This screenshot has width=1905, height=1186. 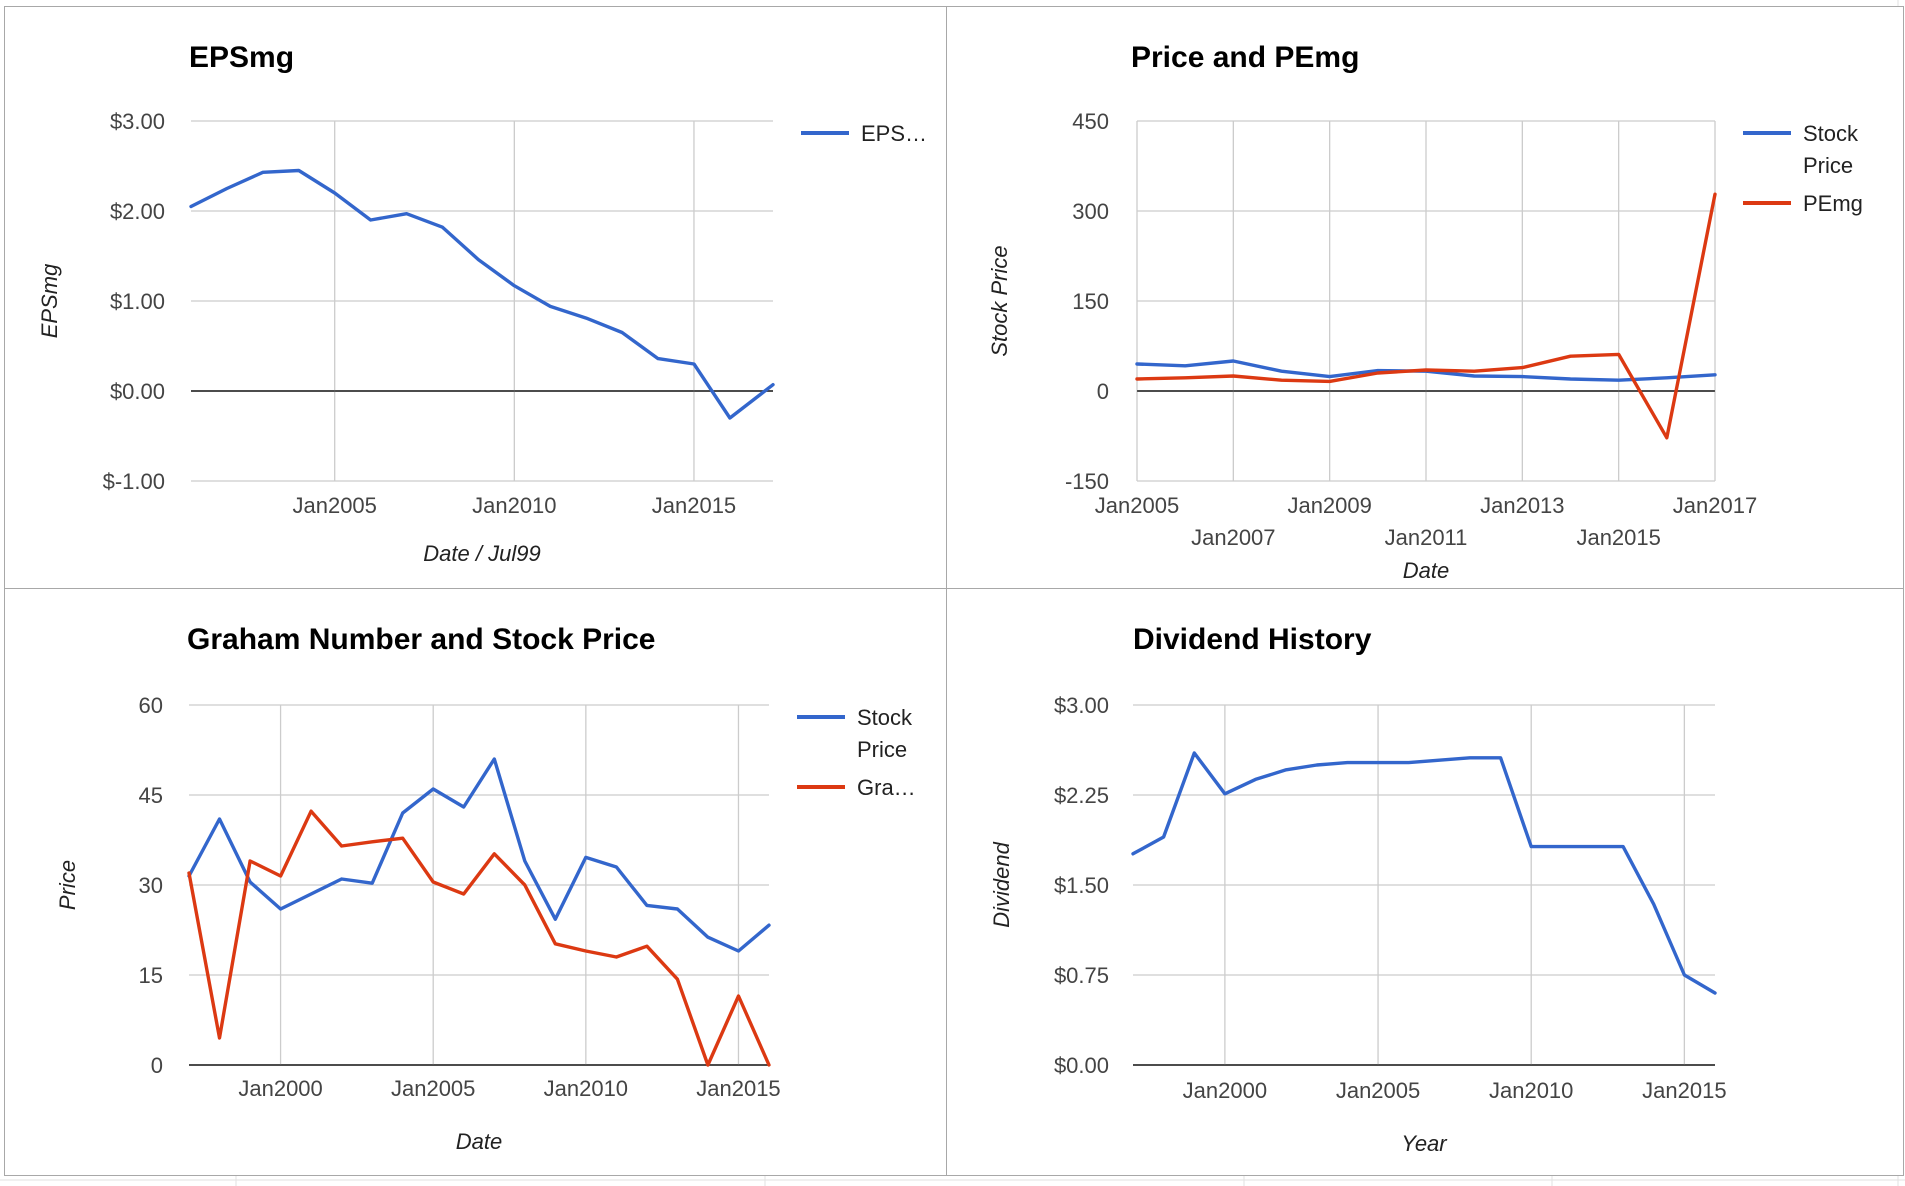 I want to click on y-tick-label: $1.00, so click(x=137, y=301).